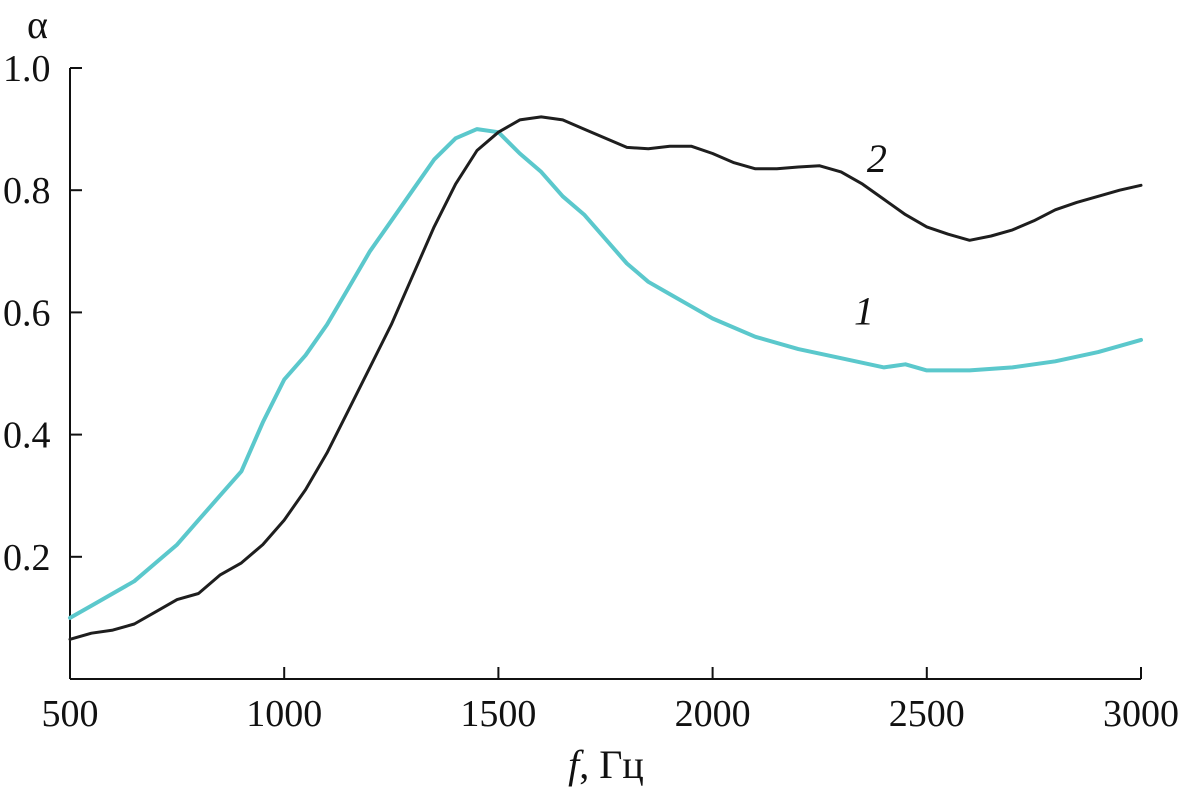 Image resolution: width=1184 pixels, height=789 pixels. Describe the element at coordinates (611, 764) in the screenshot. I see `x-axis-title-unit: , Гц` at that location.